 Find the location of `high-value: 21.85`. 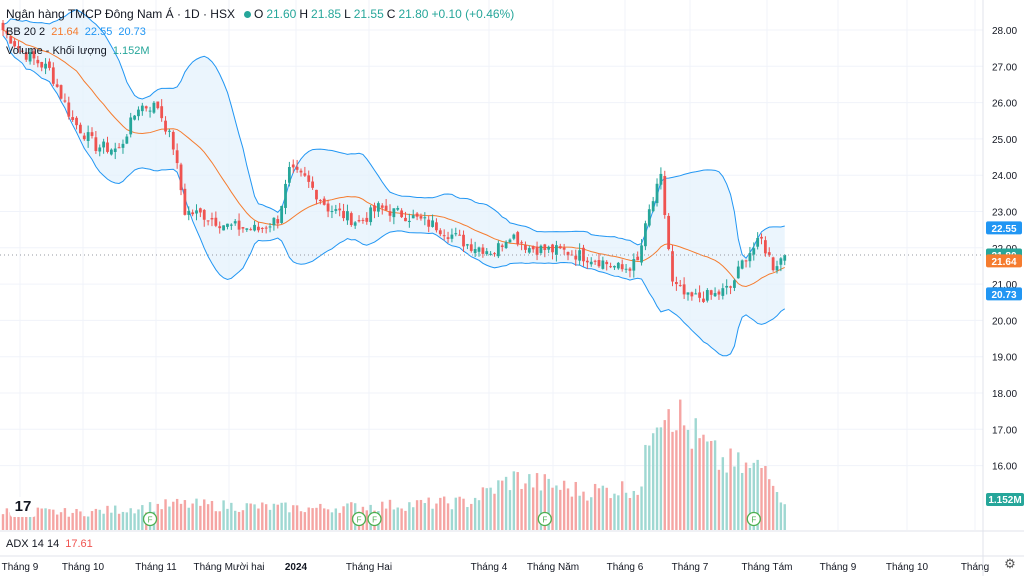

high-value: 21.85 is located at coordinates (326, 14).